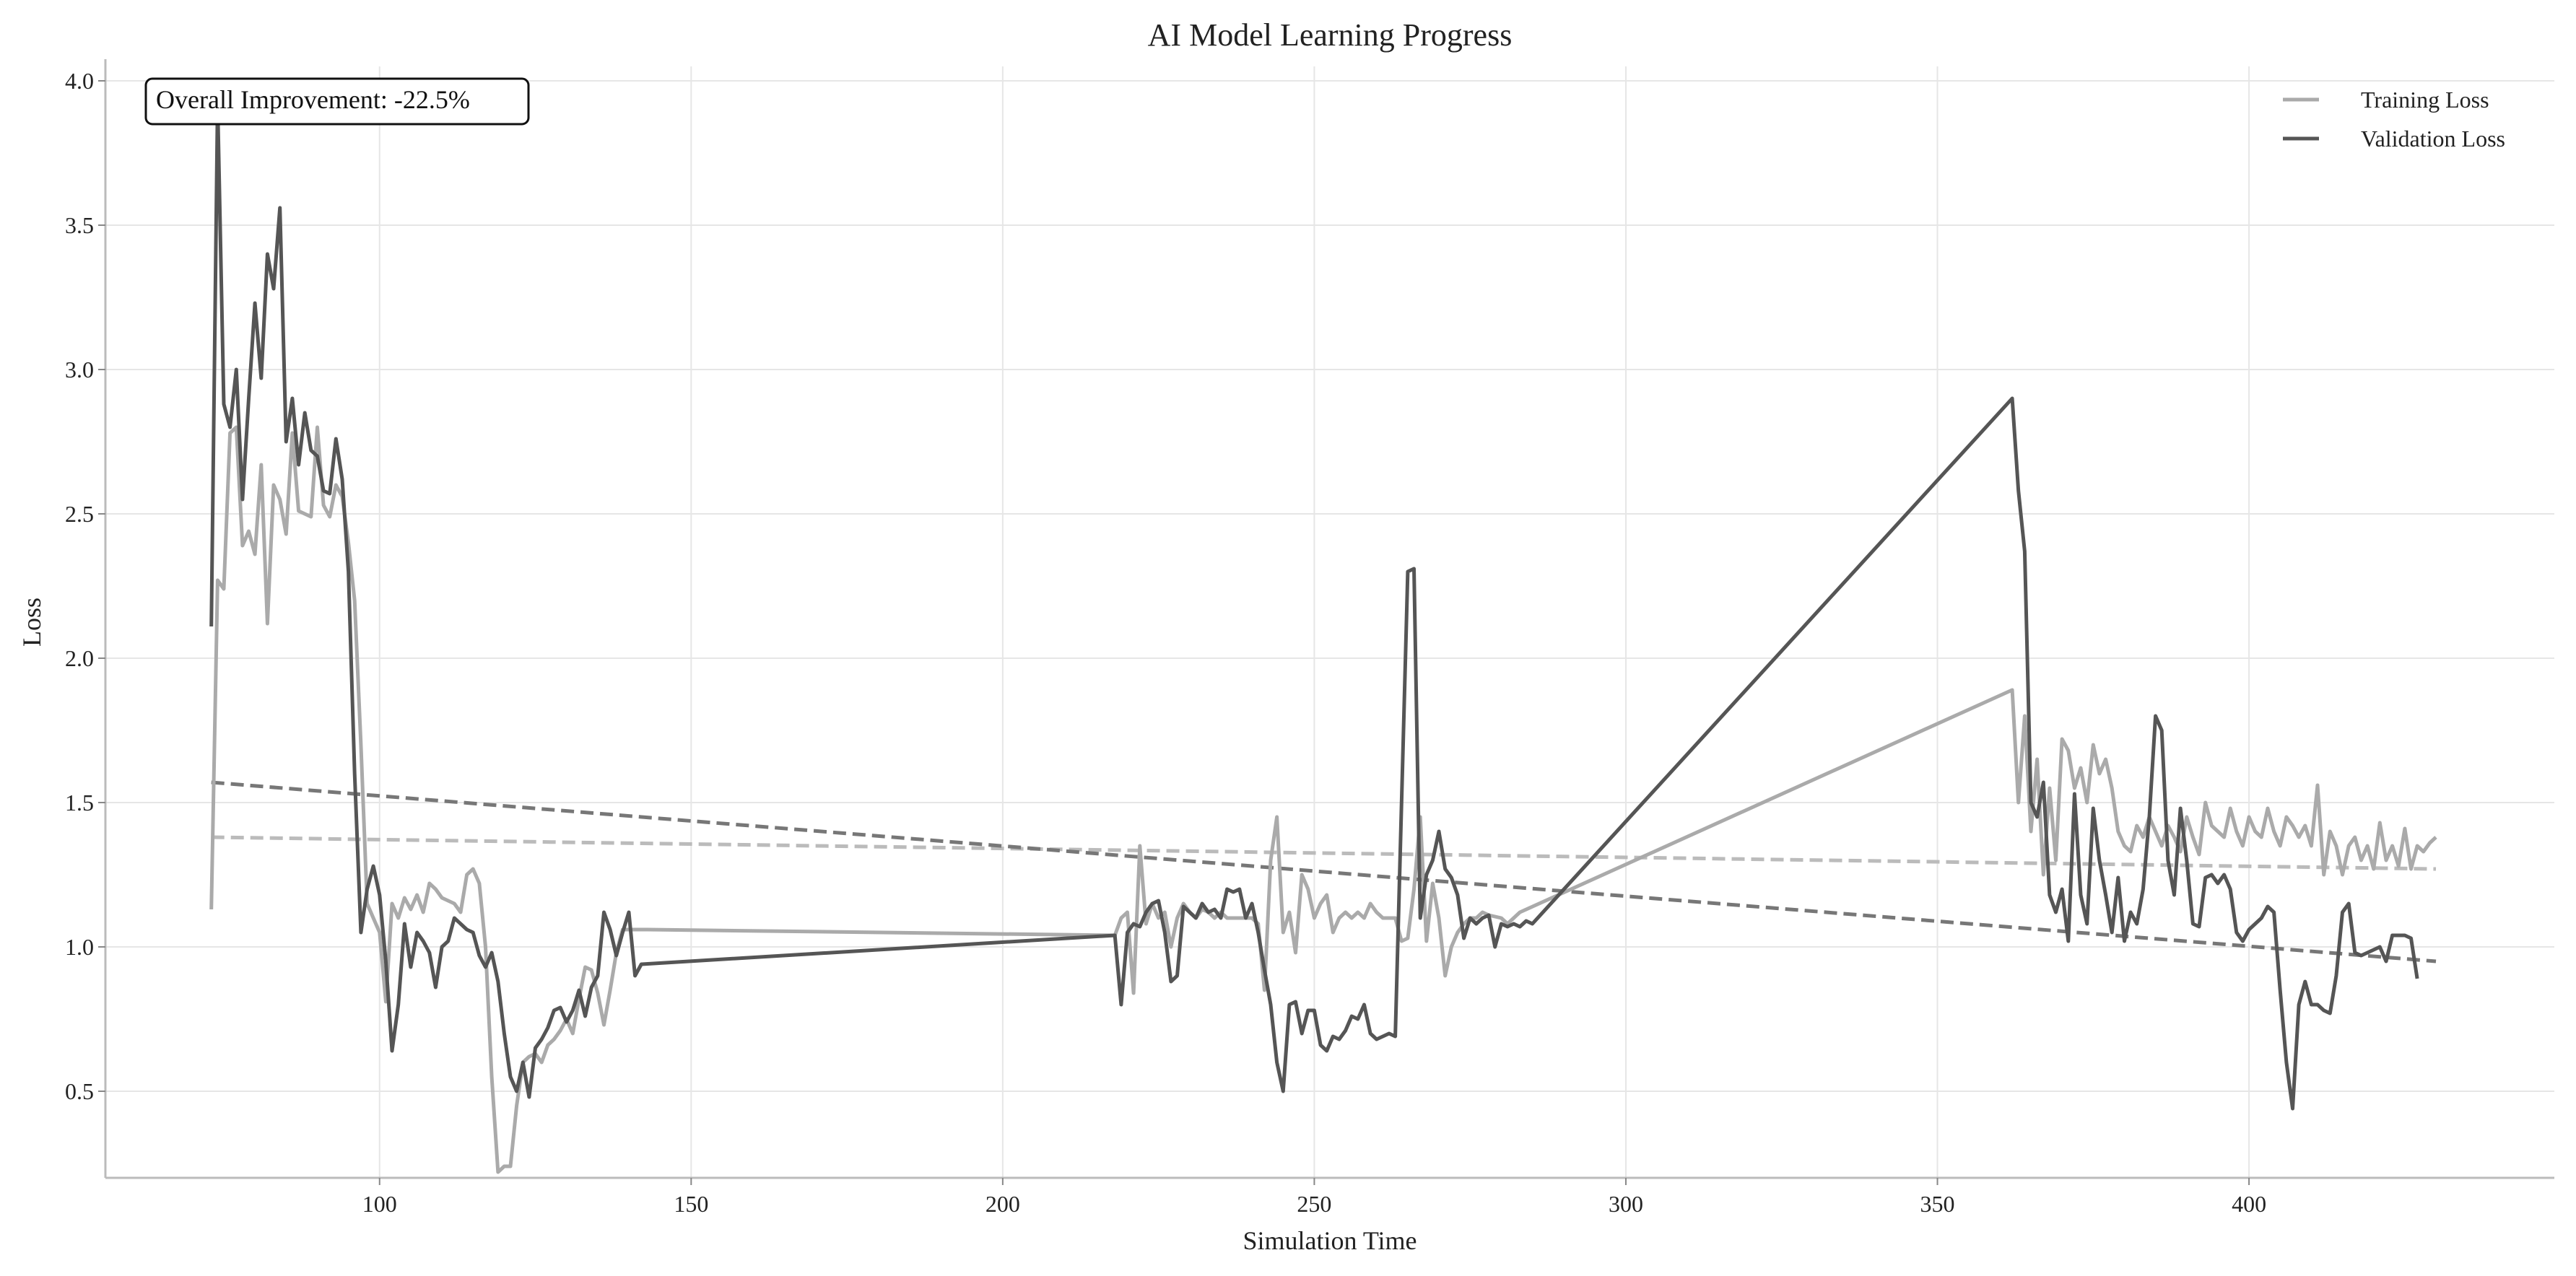 The width and height of the screenshot is (2576, 1276). Describe the element at coordinates (79, 225) in the screenshot. I see `y-tick-label: 3.5` at that location.